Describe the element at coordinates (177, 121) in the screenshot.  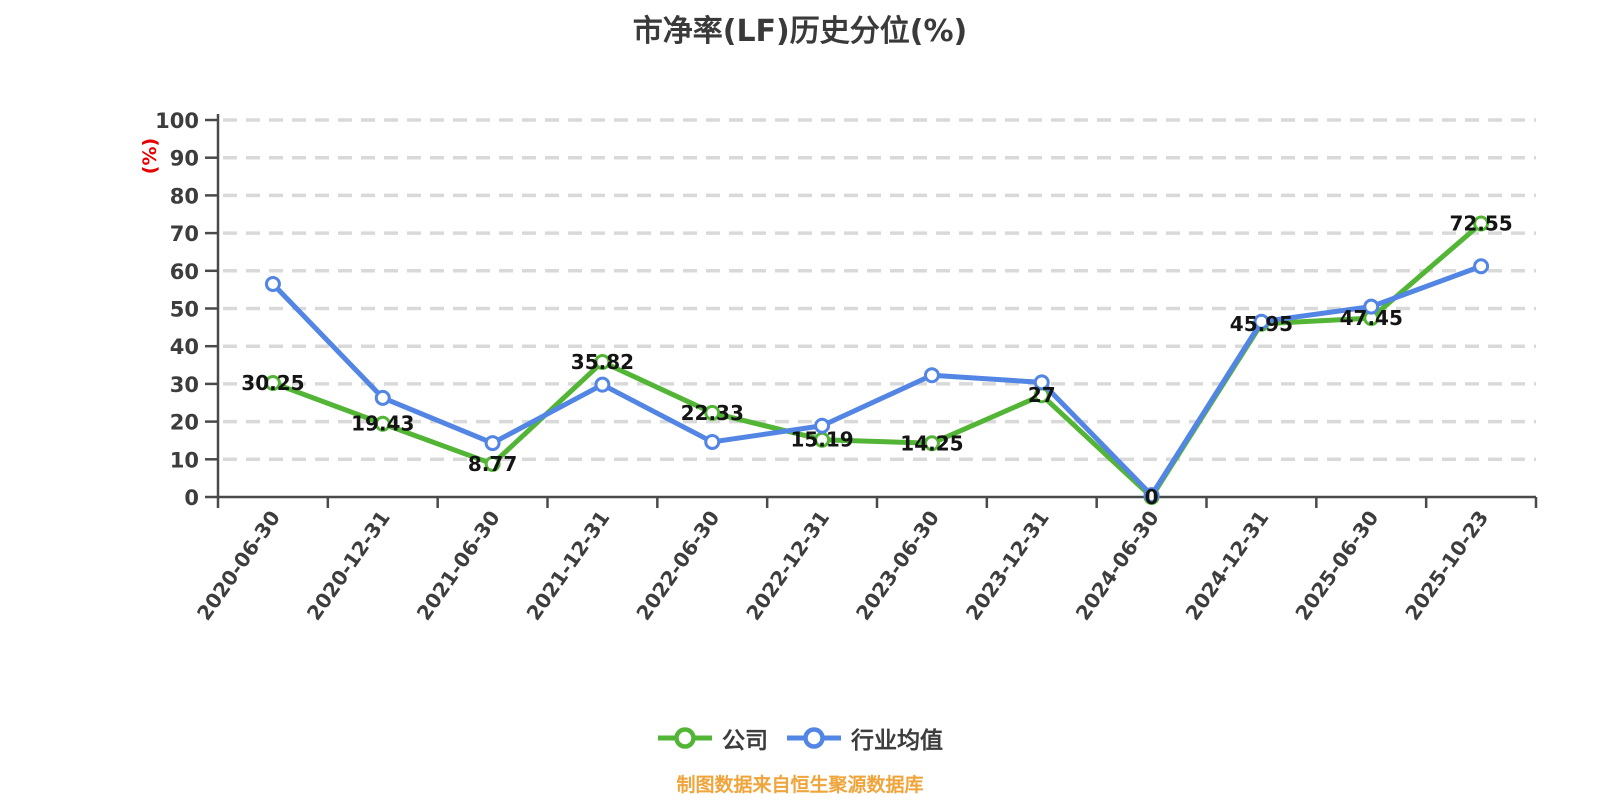
I see `y-axis-tick-label: 100` at that location.